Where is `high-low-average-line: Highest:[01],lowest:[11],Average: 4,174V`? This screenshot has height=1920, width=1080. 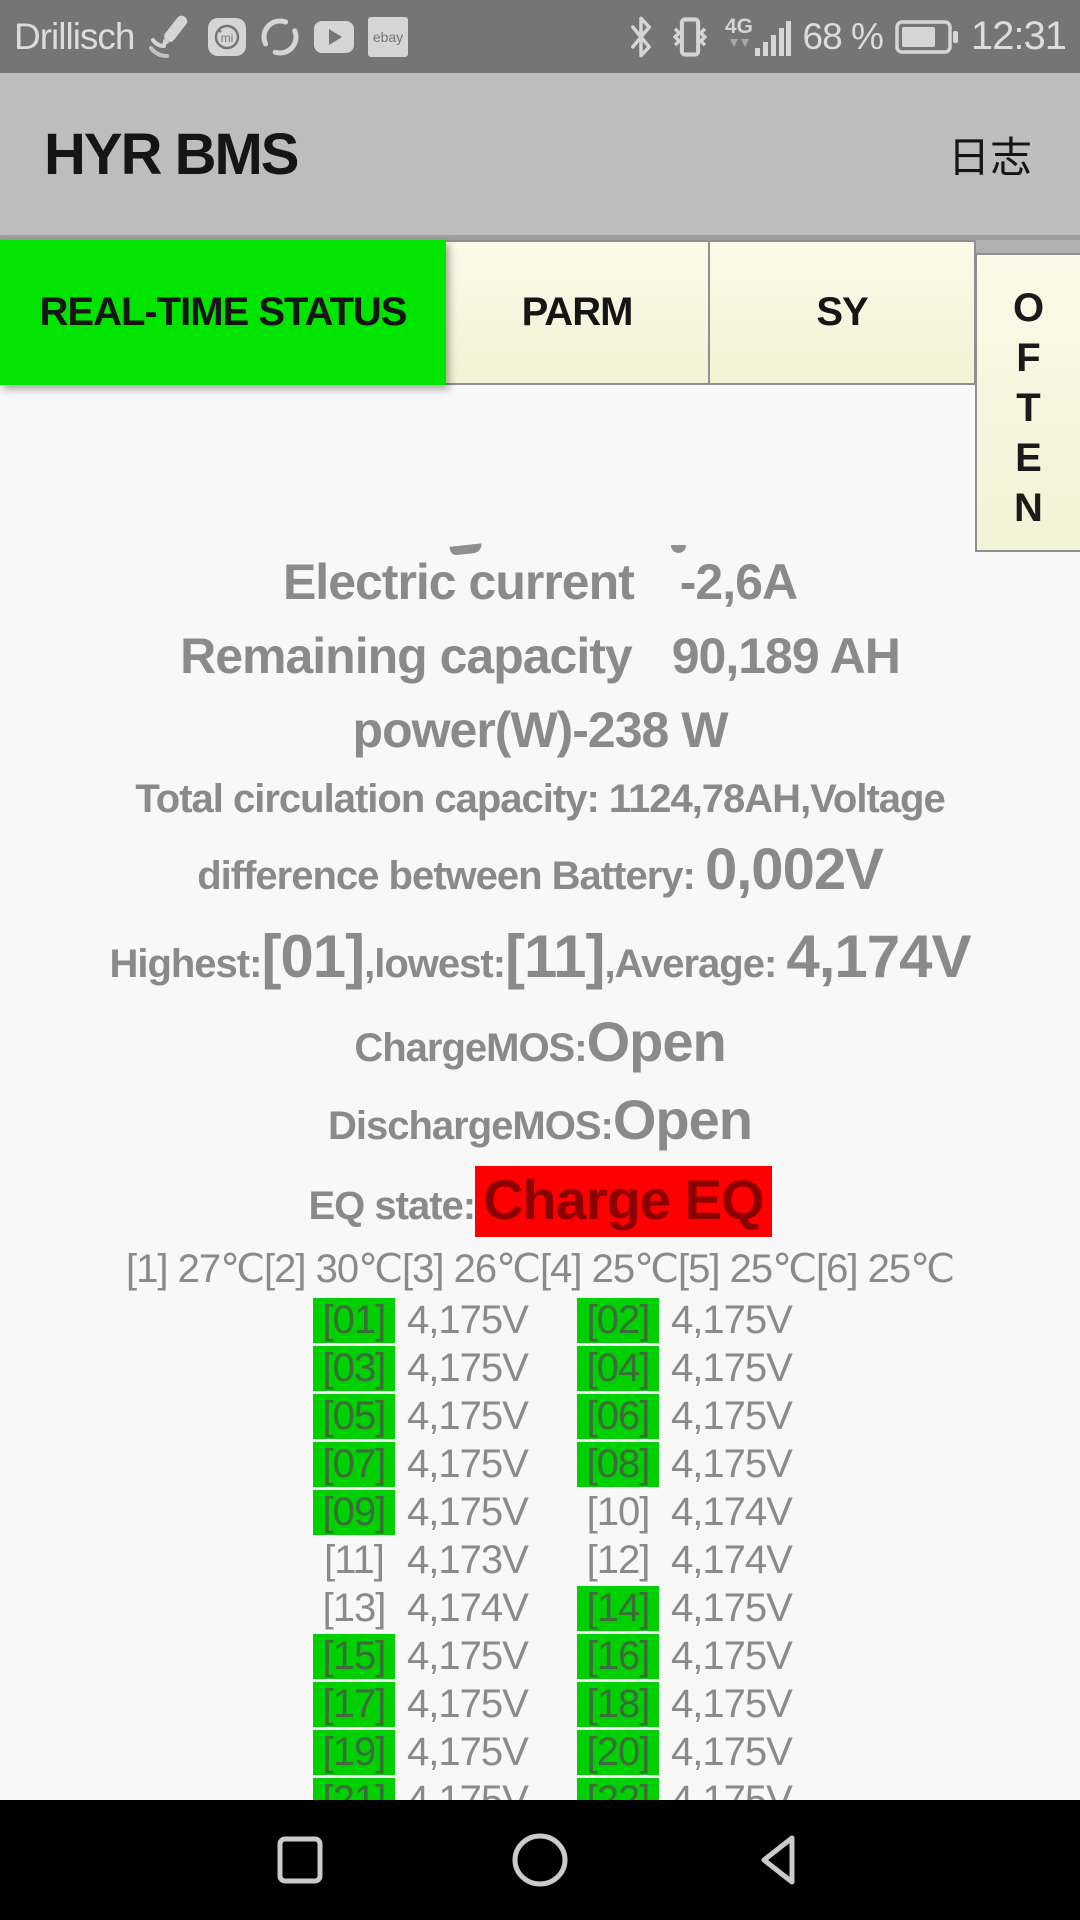
high-low-average-line: Highest:[01],lowest:[11],Average: 4,174V is located at coordinates (540, 960).